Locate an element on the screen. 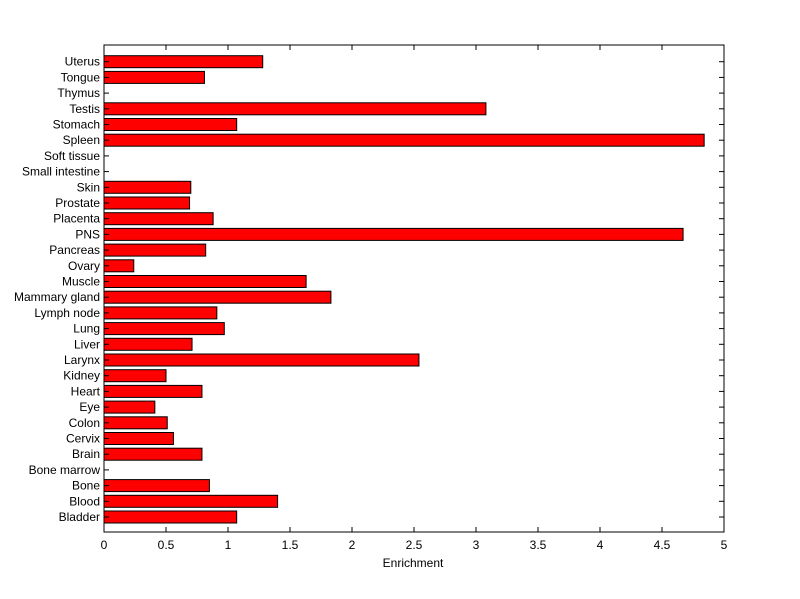 The width and height of the screenshot is (800, 599). y-tick-label: Brain is located at coordinates (86, 454).